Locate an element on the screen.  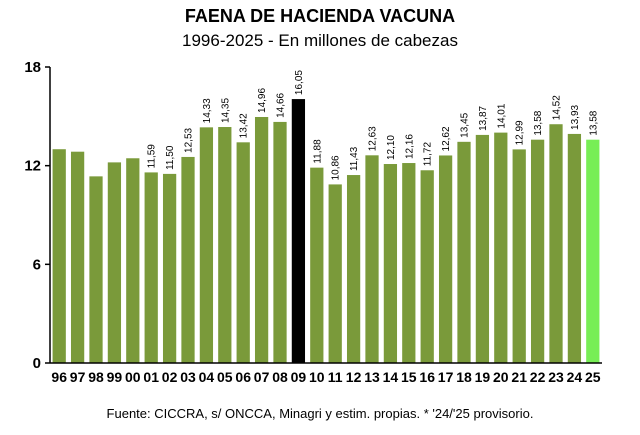
x-tick-label-22: 22 is located at coordinates (538, 377).